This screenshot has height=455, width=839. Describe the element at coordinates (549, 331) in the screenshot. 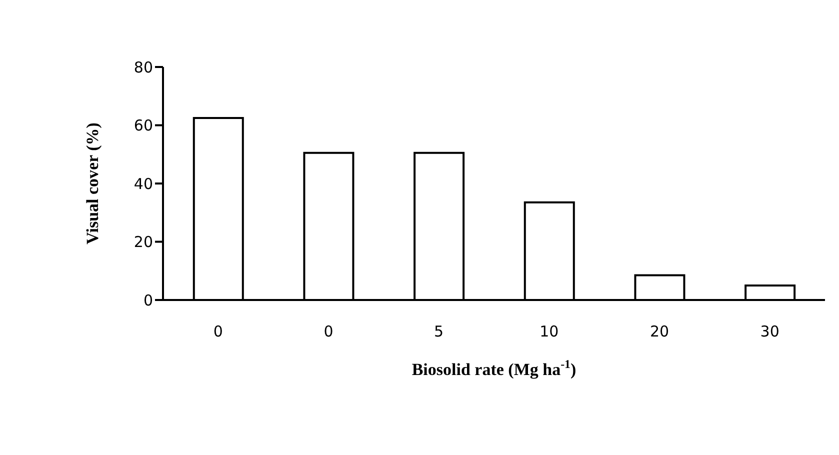

I see `x-tick-label: 10` at that location.